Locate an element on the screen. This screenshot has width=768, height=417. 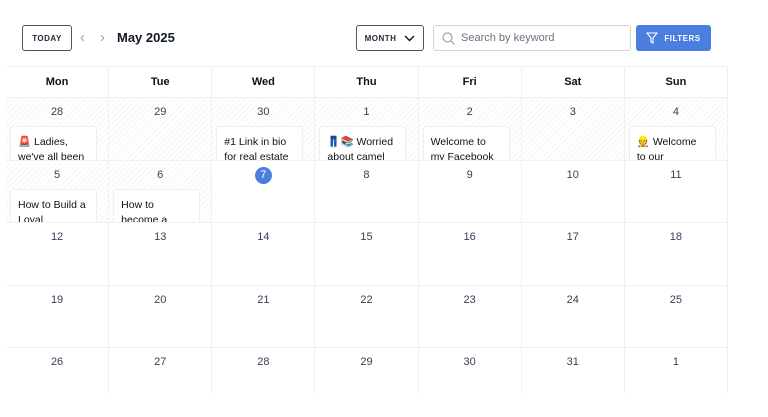
day-number: 21 is located at coordinates (263, 301).